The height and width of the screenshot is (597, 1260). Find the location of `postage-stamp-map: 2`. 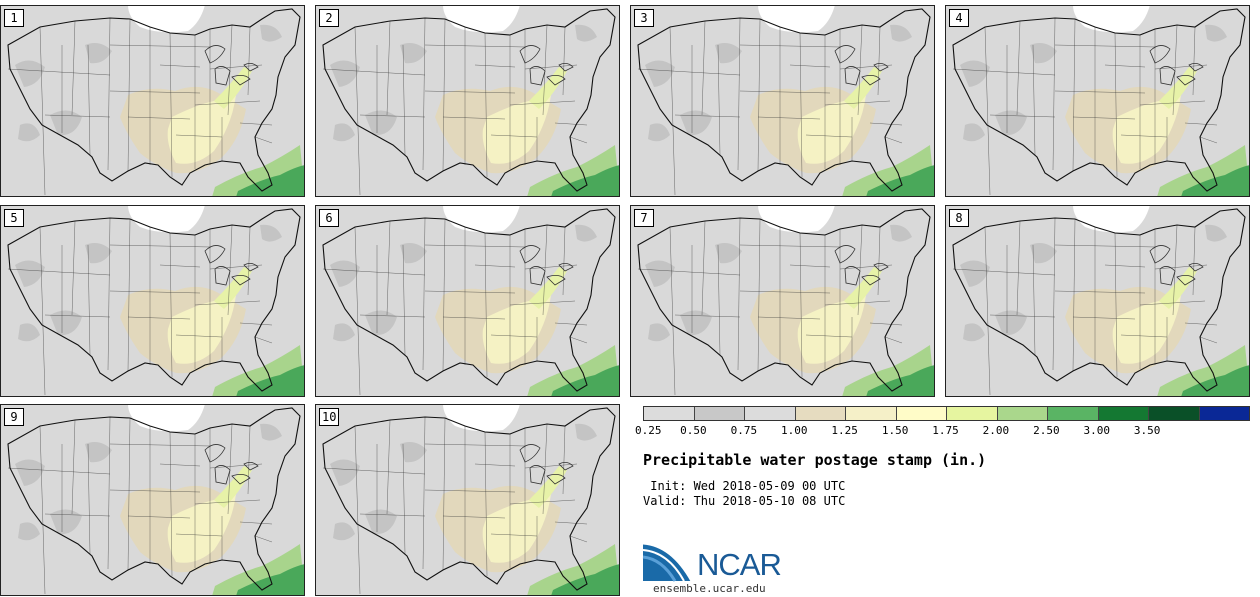

postage-stamp-map: 2 is located at coordinates (467, 101).